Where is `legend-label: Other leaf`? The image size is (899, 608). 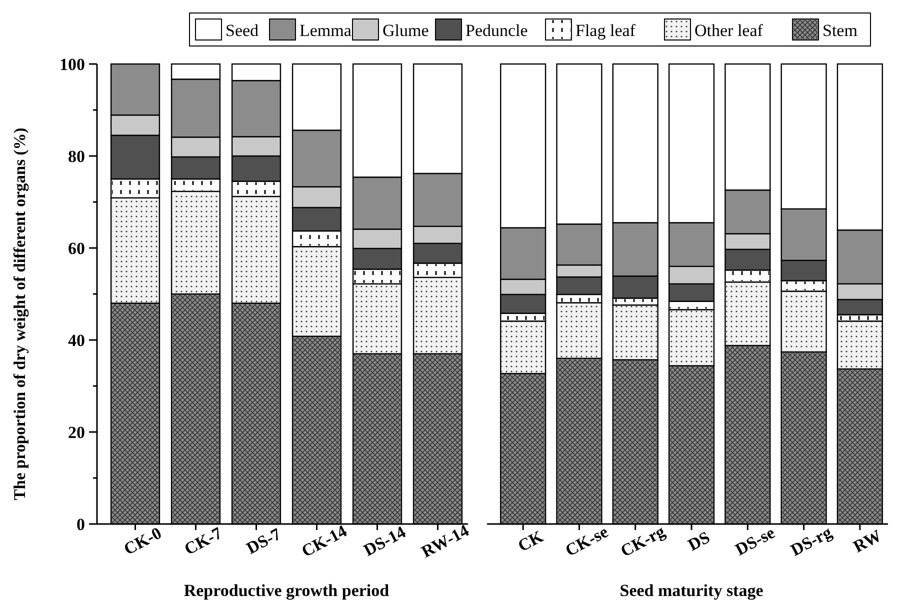
legend-label: Other leaf is located at coordinates (729, 30).